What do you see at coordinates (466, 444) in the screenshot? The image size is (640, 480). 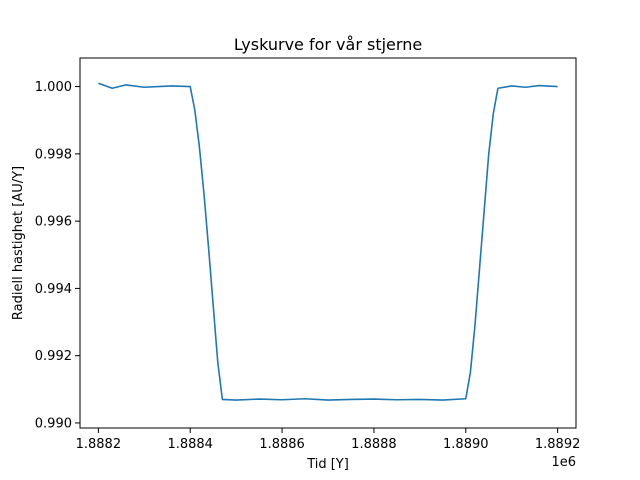 I see `x-tick-label: 1.8890` at bounding box center [466, 444].